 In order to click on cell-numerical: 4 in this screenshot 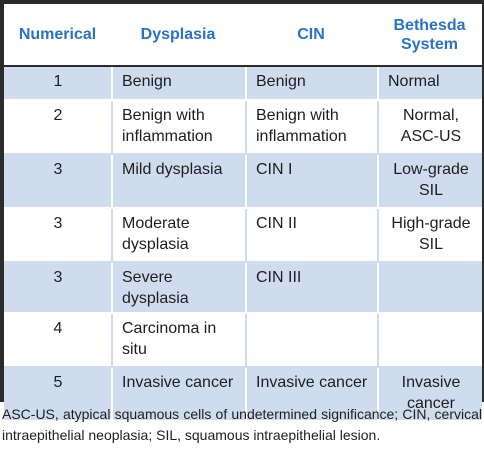, I will do `click(57, 341)`.